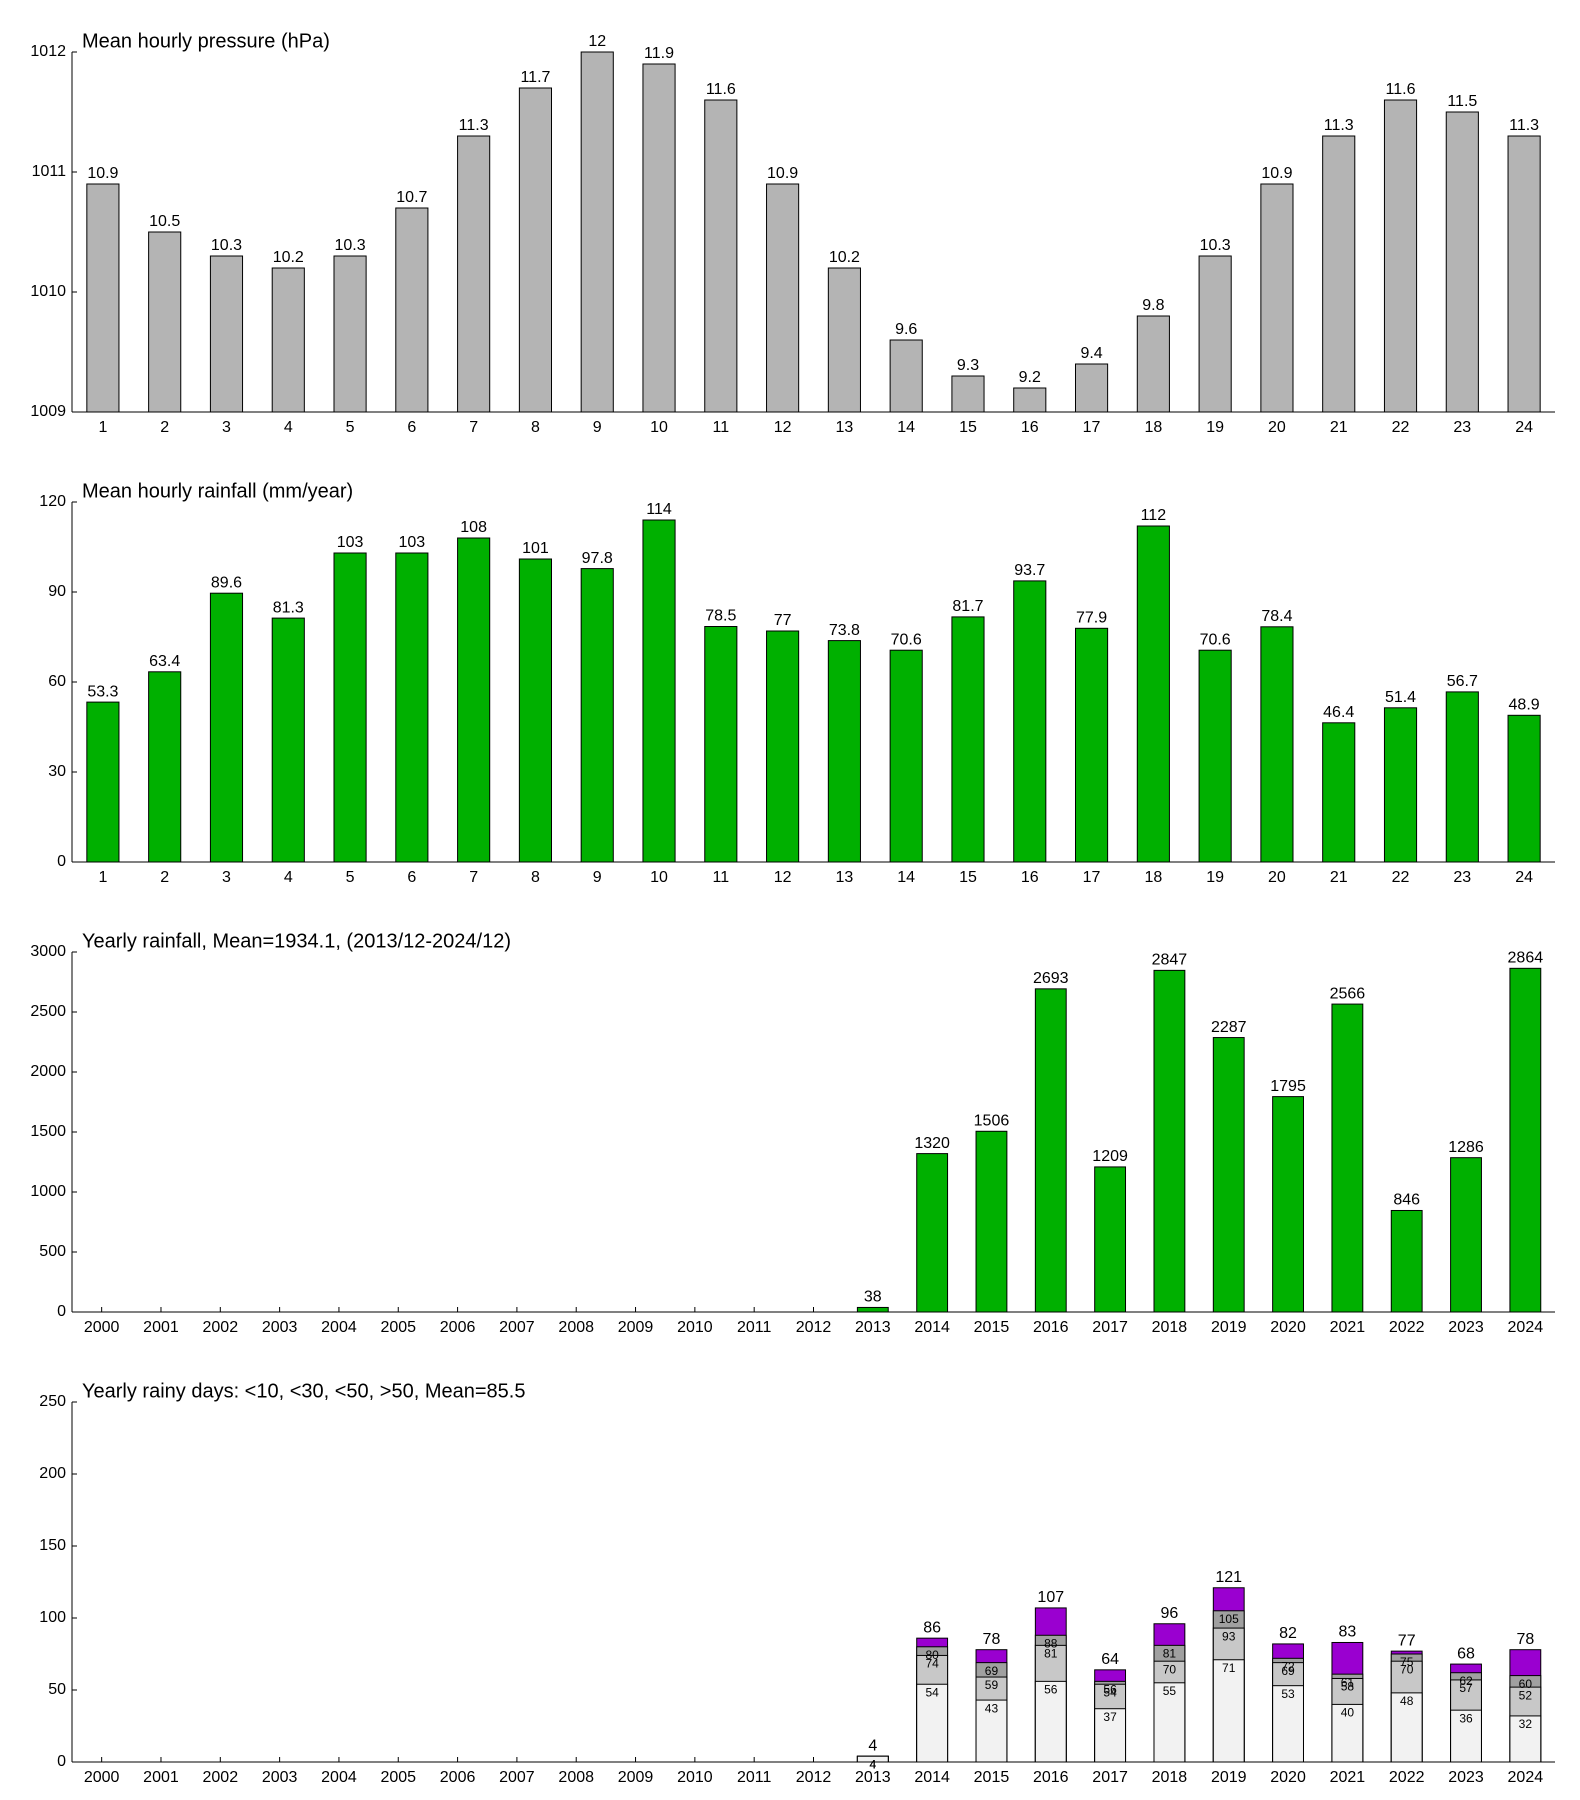 The width and height of the screenshot is (1580, 1800). I want to click on x-tick-label: 2013, so click(873, 1777).